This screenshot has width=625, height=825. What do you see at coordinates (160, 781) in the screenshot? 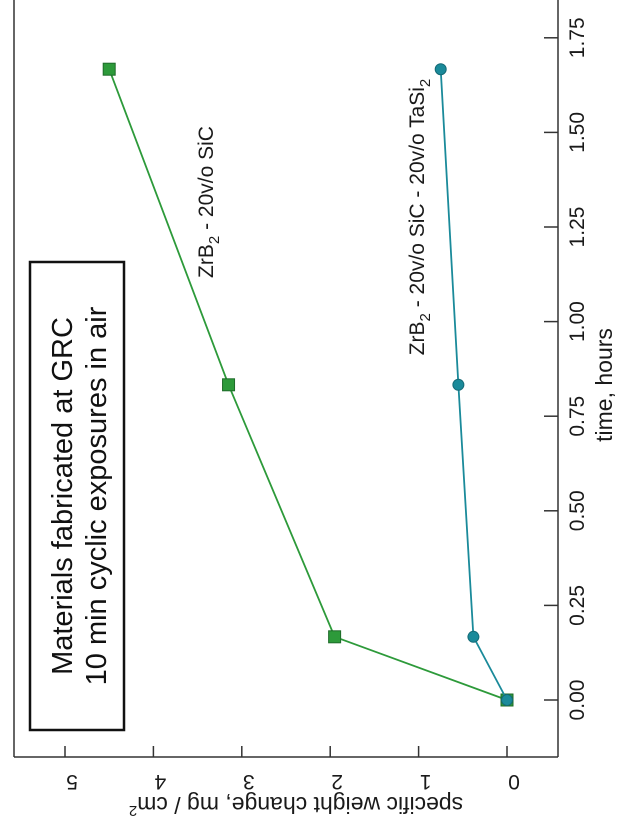
I see `y-tick-label: 4` at bounding box center [160, 781].